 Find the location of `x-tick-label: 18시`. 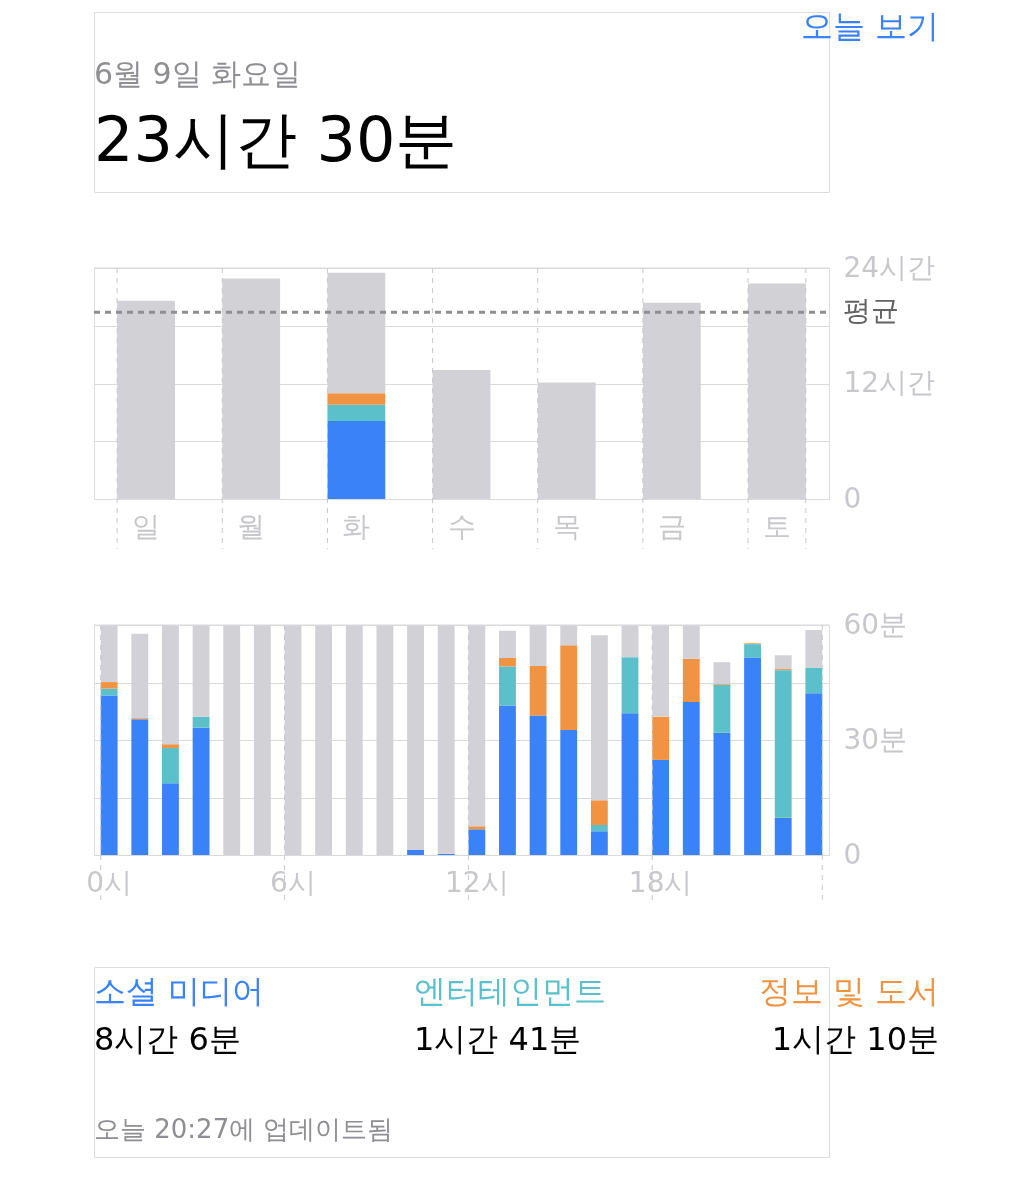

x-tick-label: 18시 is located at coordinates (660, 882).